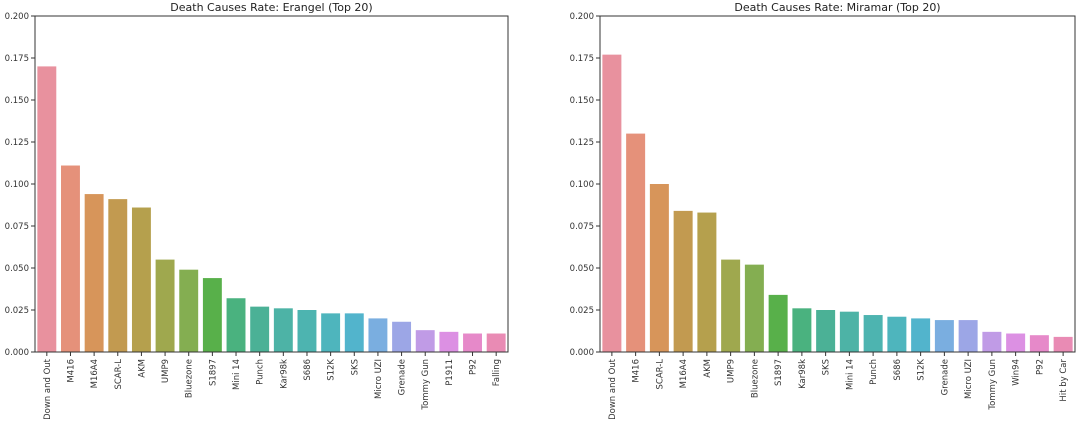 This screenshot has width=1080, height=422. Describe the element at coordinates (613, 389) in the screenshot. I see `x-tick-label: Down and Out` at that location.